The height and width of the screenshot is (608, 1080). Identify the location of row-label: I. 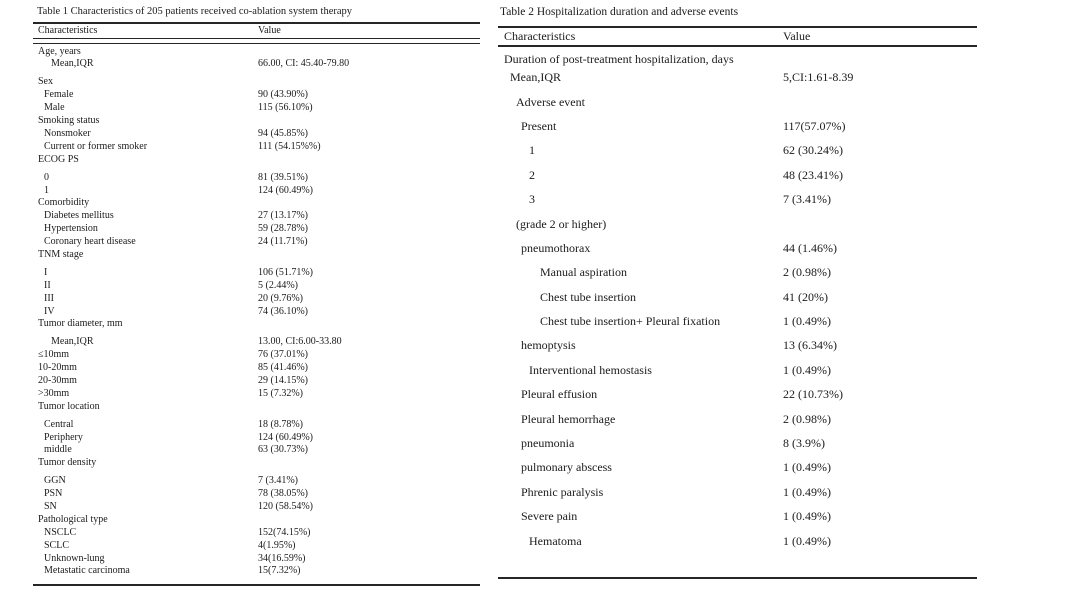
(46, 272).